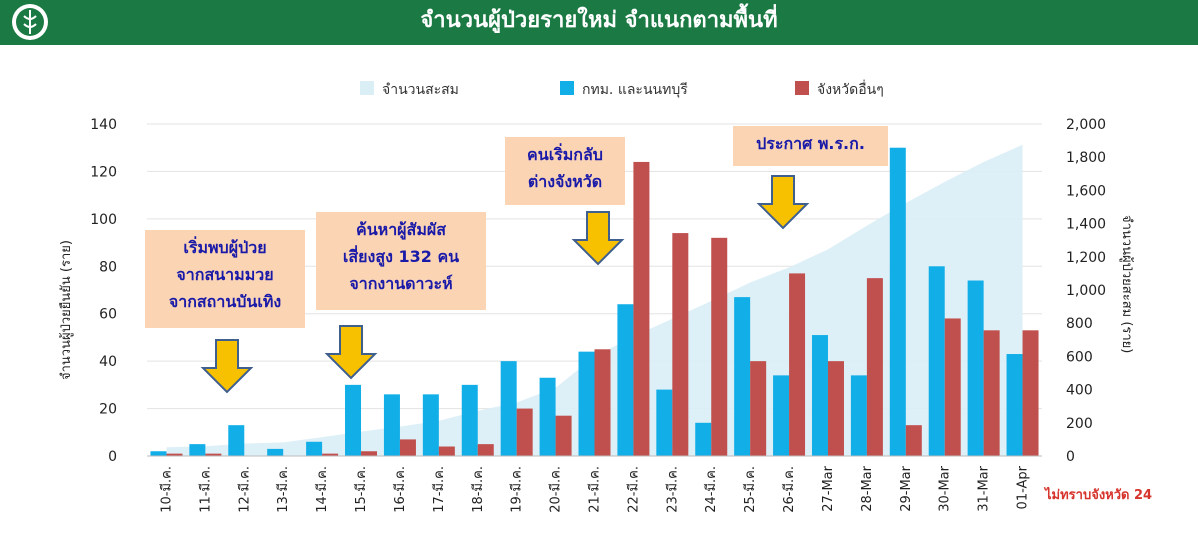 This screenshot has height=545, width=1198. Describe the element at coordinates (633, 489) in the screenshot. I see `x-tick-label: 22-มี.ค.` at that location.